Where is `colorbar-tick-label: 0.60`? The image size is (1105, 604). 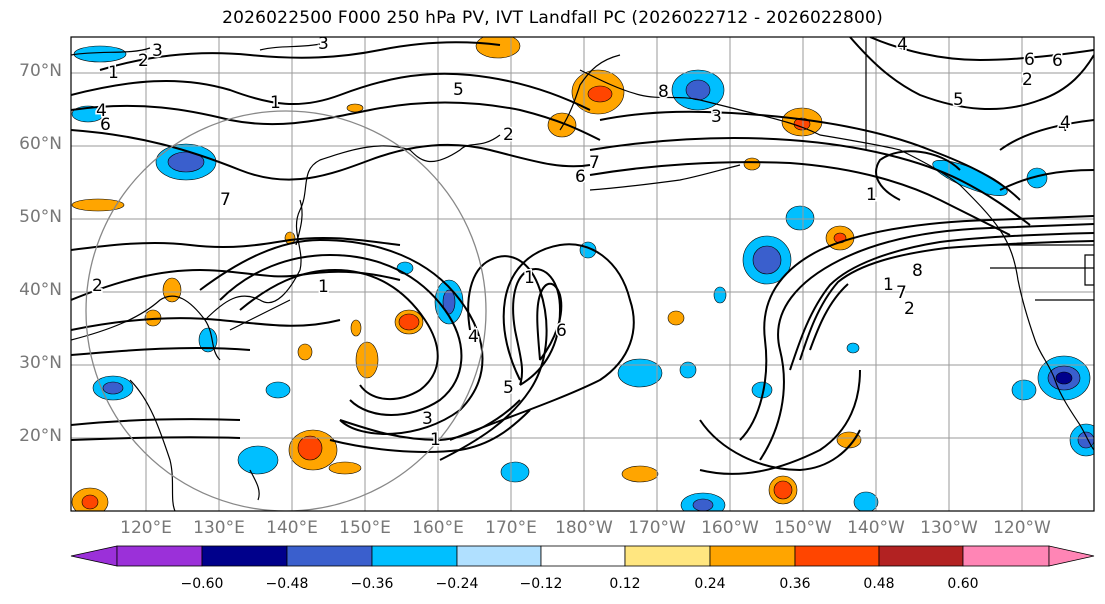 colorbar-tick-label: 0.60 is located at coordinates (963, 584).